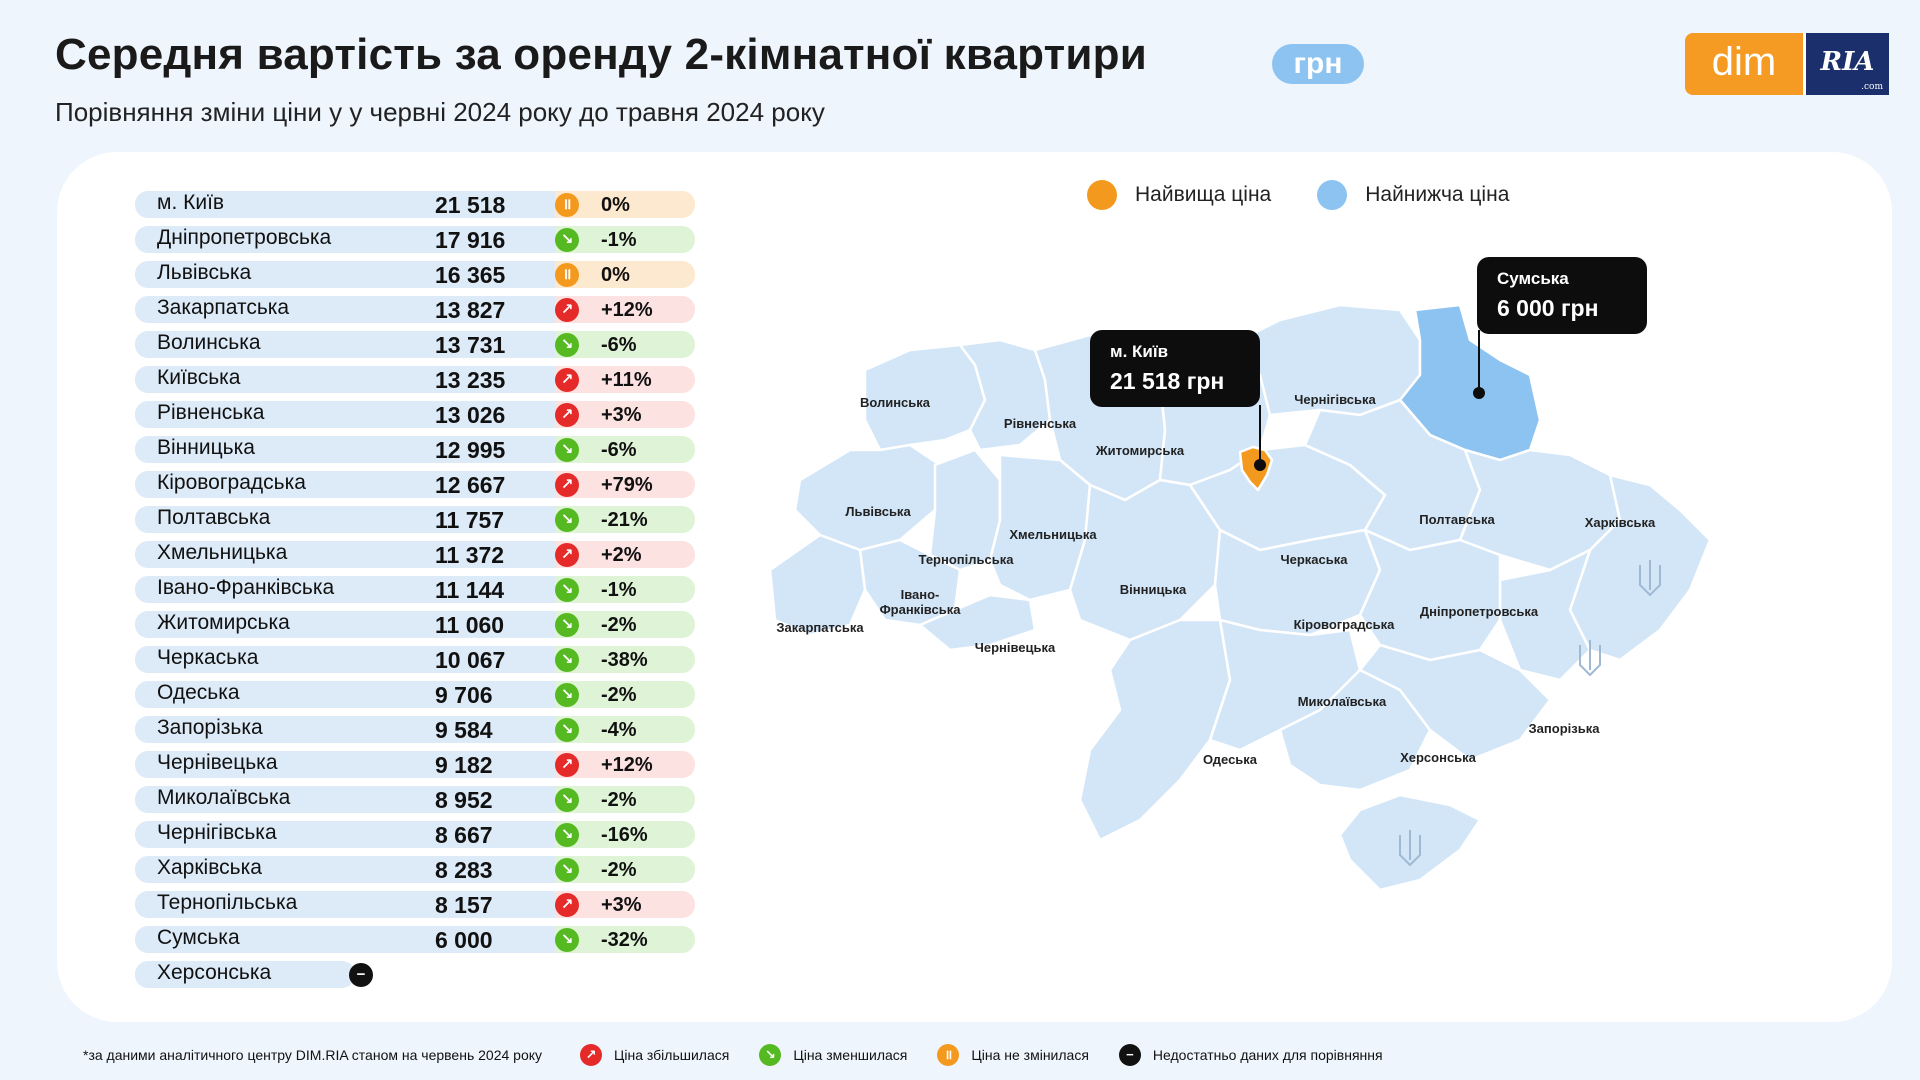  Describe the element at coordinates (464, 695) in the screenshot. I see `region-price: 9 706` at that location.